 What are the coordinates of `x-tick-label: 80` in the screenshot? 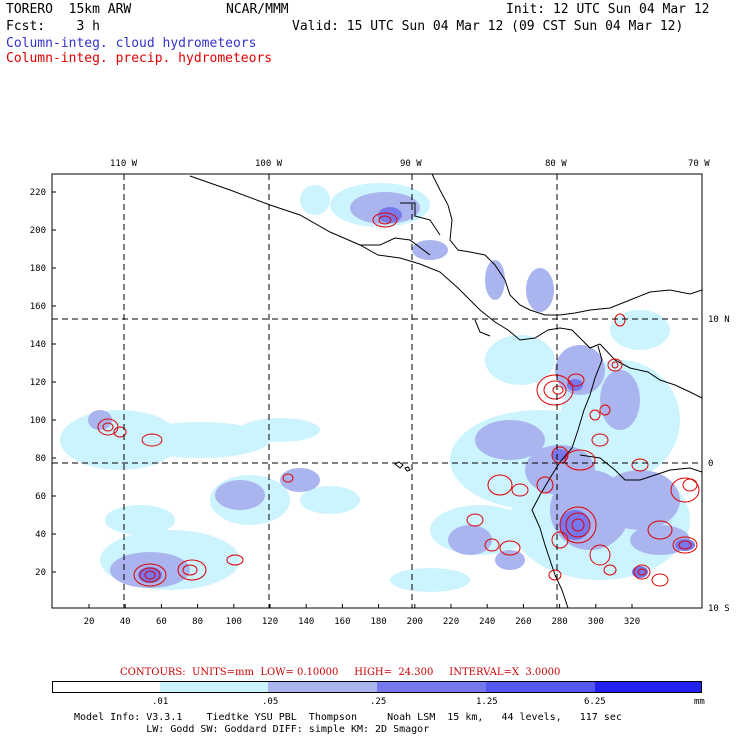 It's located at (197, 622).